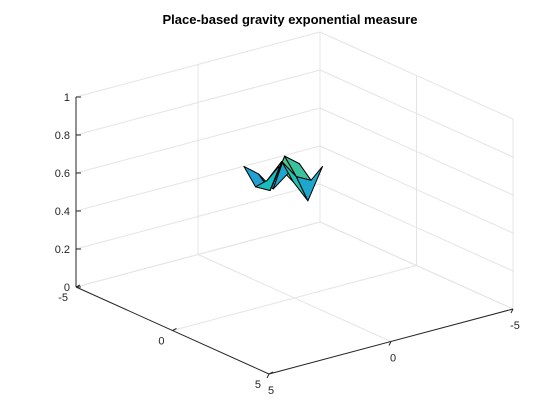 Image resolution: width=560 pixels, height=420 pixels. I want to click on x-tick-label: 5, so click(271, 391).